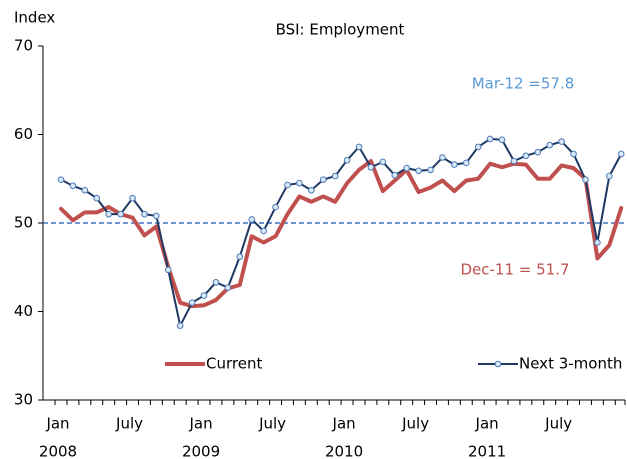 The image size is (627, 459). What do you see at coordinates (23, 134) in the screenshot?
I see `y-tick-label: 60` at bounding box center [23, 134].